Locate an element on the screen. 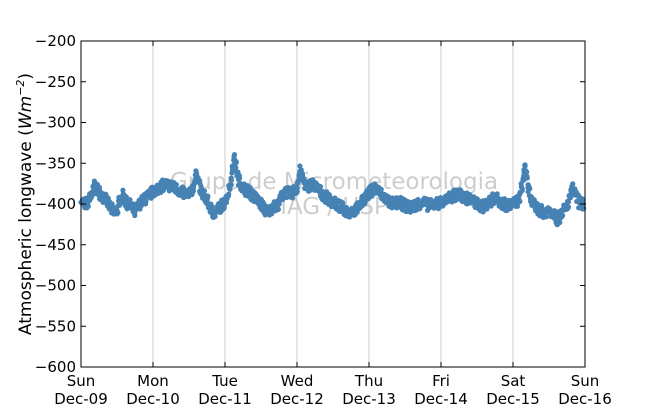  y-axis-label-unit-open: ( is located at coordinates (26, 132).